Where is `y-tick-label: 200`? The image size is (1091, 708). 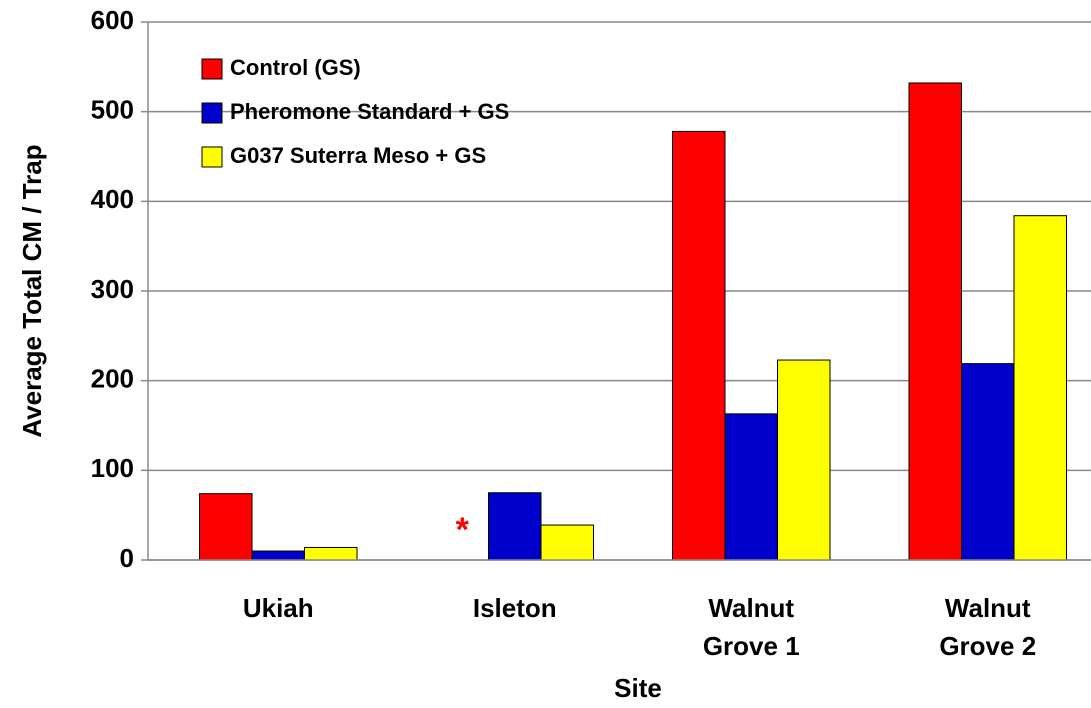 y-tick-label: 200 is located at coordinates (112, 379).